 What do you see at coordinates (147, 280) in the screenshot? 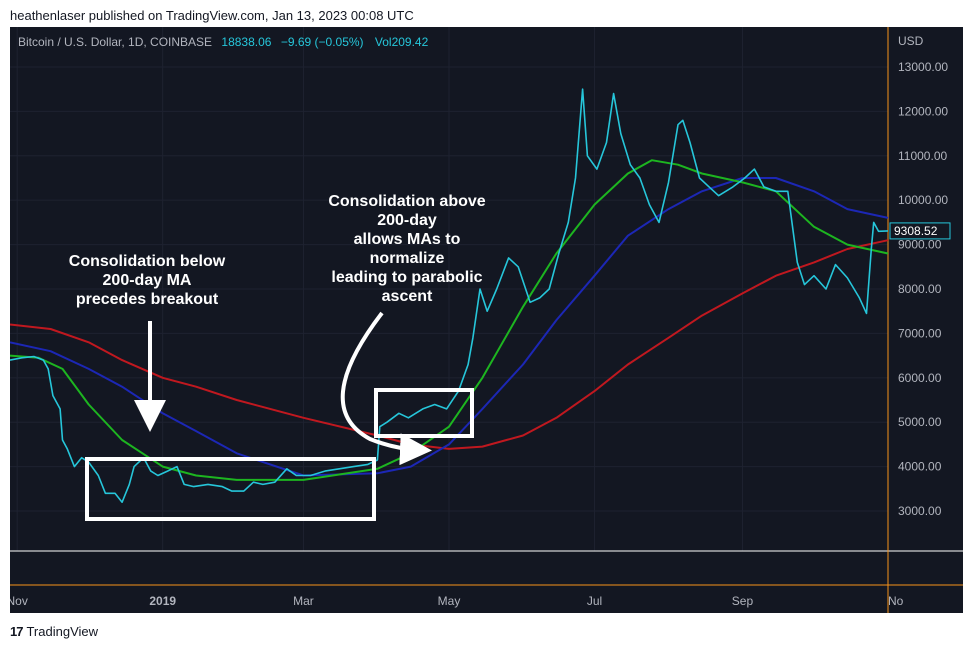
I see `annotation-below-line-2: 200-day MA` at bounding box center [147, 280].